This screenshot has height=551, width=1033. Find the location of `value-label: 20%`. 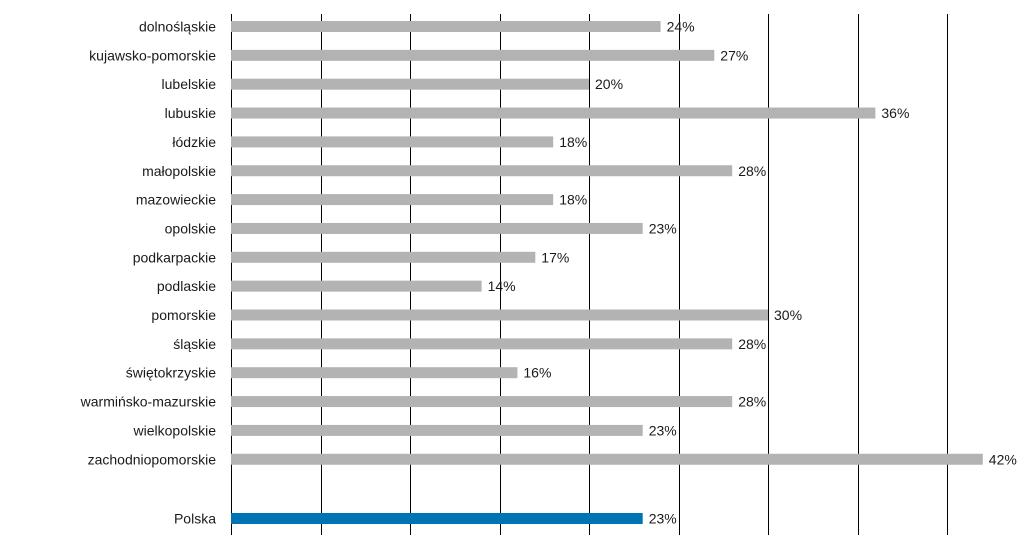

value-label: 20% is located at coordinates (609, 84).